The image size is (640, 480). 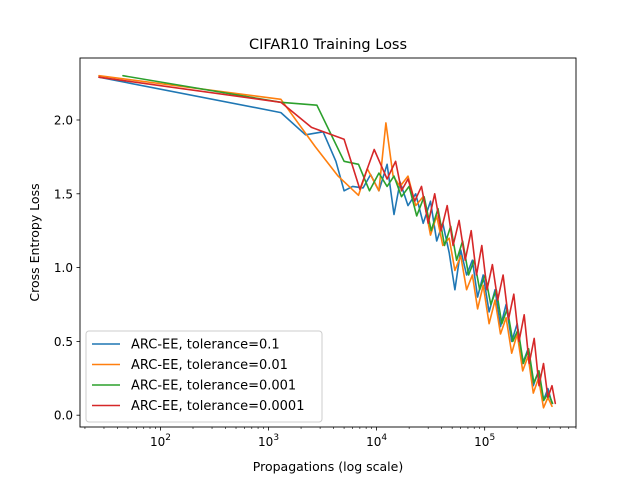 What do you see at coordinates (63, 416) in the screenshot?
I see `y-tick-label: 0.0` at bounding box center [63, 416].